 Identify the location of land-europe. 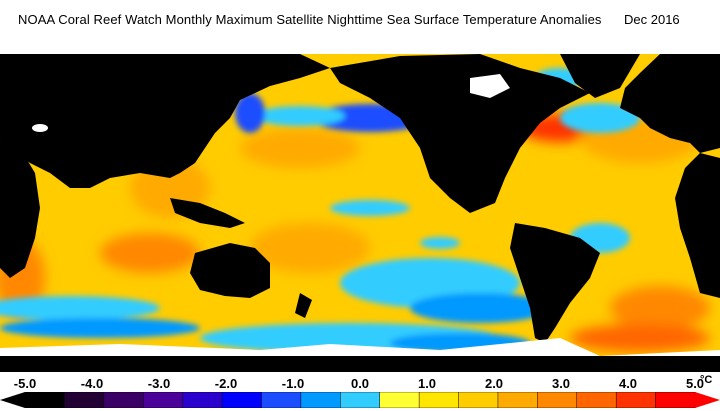
(670, 103).